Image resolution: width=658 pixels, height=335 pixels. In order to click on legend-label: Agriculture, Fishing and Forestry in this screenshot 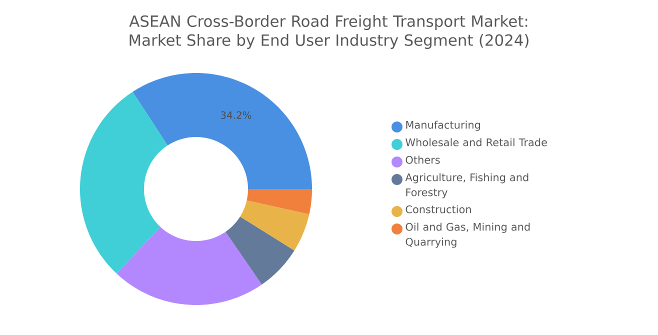, I will do `click(466, 185)`.